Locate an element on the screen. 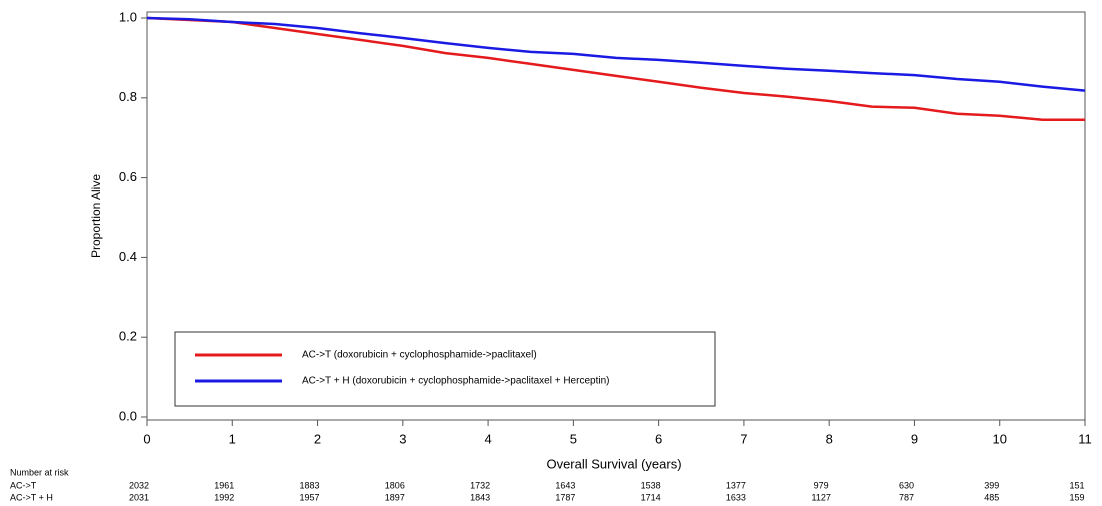 Image resolution: width=1102 pixels, height=506 pixels. x-tick-label: 5 is located at coordinates (573, 438).